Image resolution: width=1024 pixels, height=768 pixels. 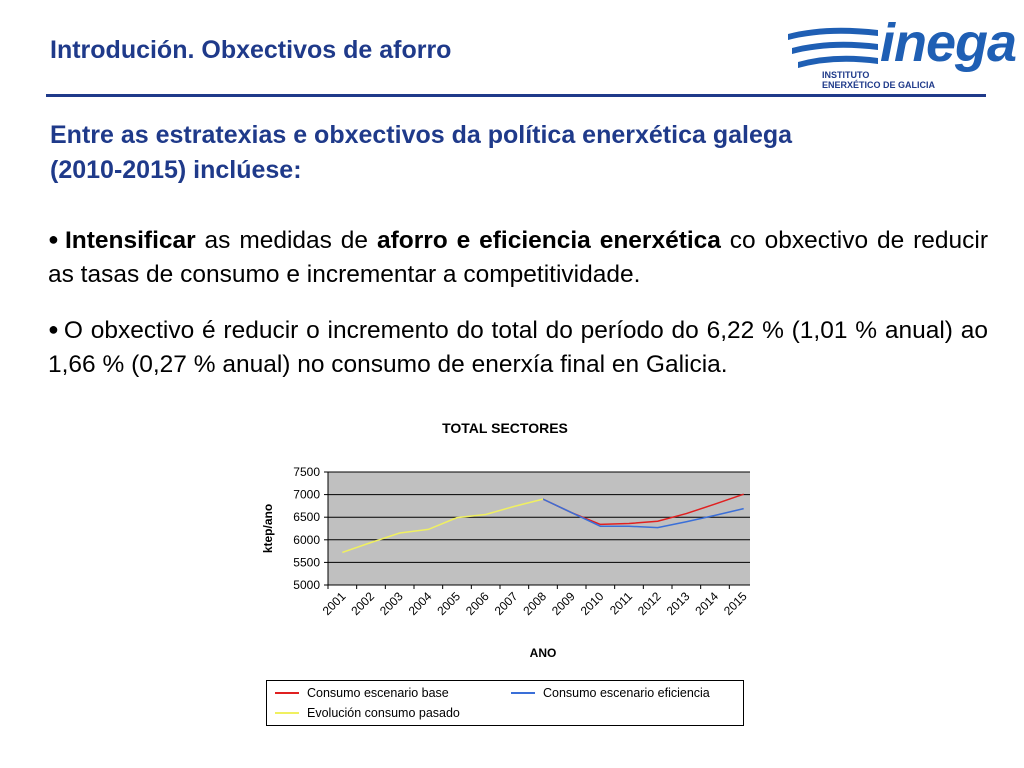 What do you see at coordinates (306, 472) in the screenshot?
I see `y-tick-label-7500: 7500` at bounding box center [306, 472].